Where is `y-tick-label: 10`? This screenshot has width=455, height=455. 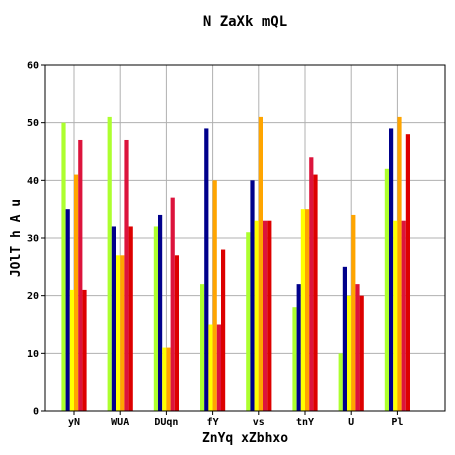
y-tick-label: 10 is located at coordinates (33, 354).